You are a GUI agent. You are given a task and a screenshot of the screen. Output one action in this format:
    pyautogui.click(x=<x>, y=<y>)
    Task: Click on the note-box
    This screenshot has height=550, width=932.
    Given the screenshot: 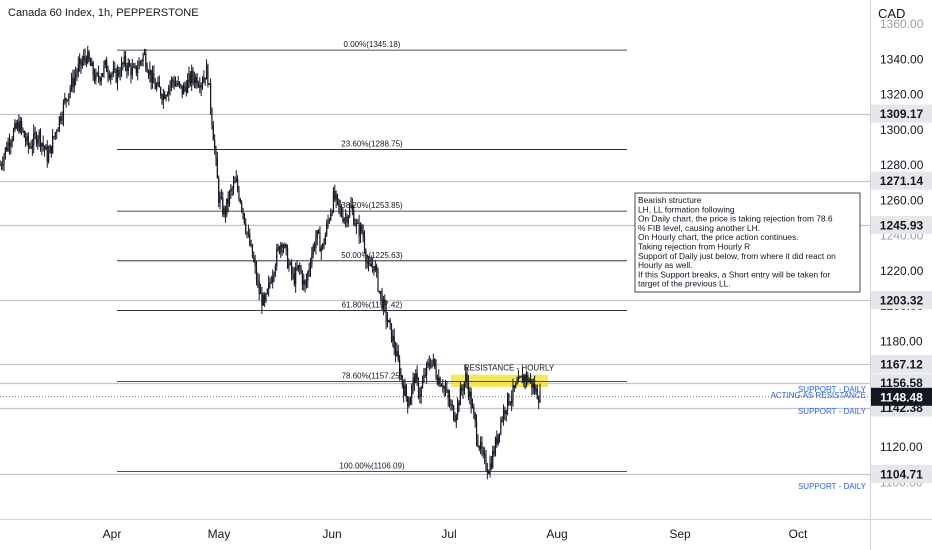 What is the action you would take?
    pyautogui.click(x=747, y=242)
    